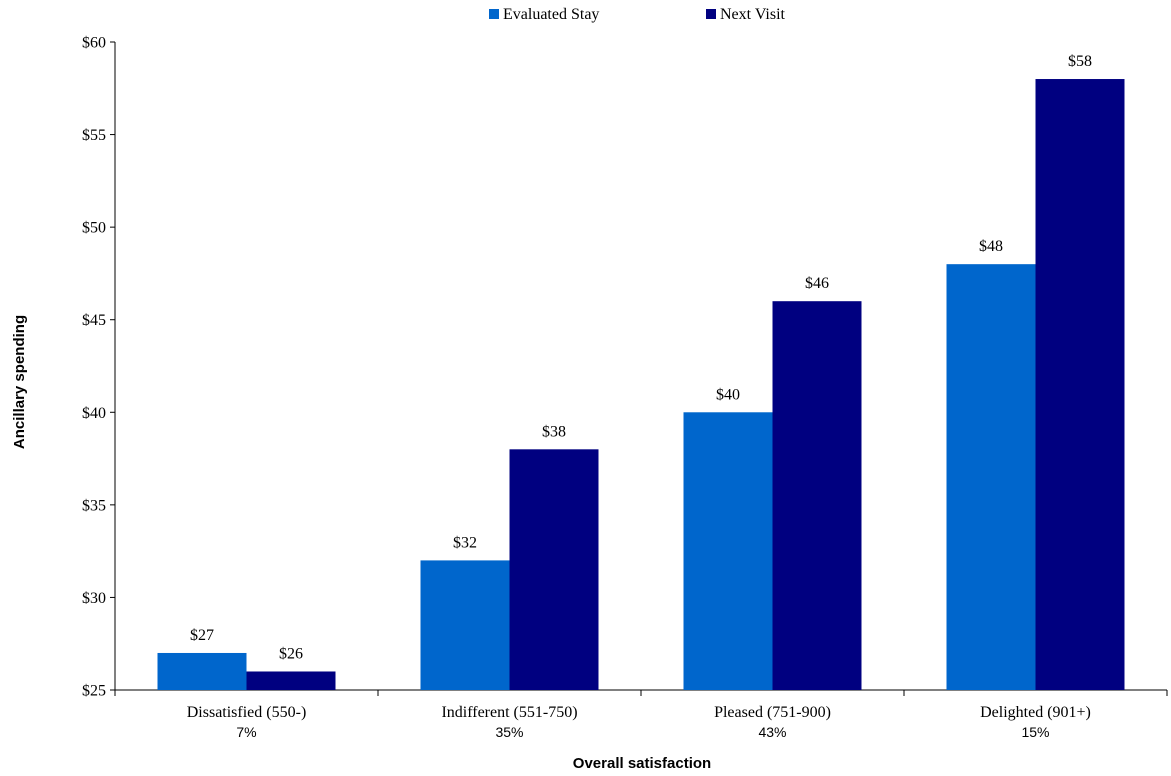  What do you see at coordinates (817, 283) in the screenshot?
I see `bar-value-label: $46` at bounding box center [817, 283].